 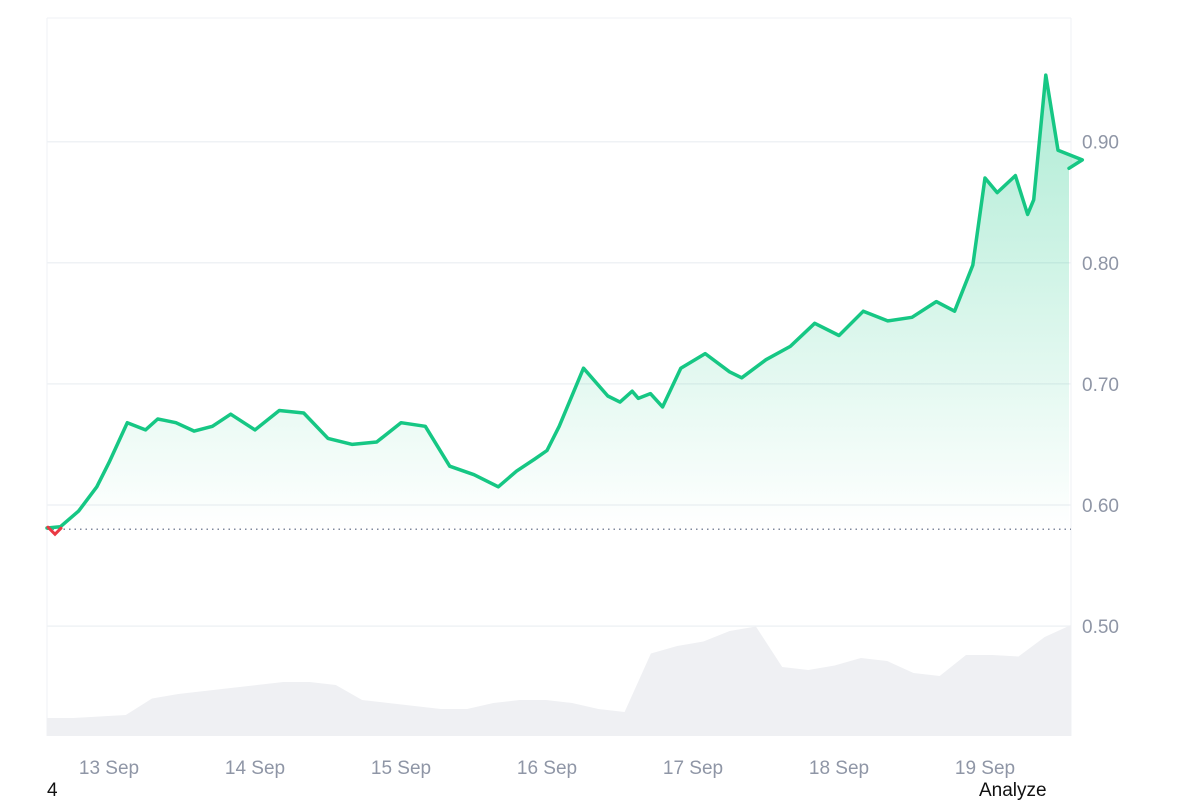 I want to click on y-tick-label: 0.50, so click(x=1100, y=627).